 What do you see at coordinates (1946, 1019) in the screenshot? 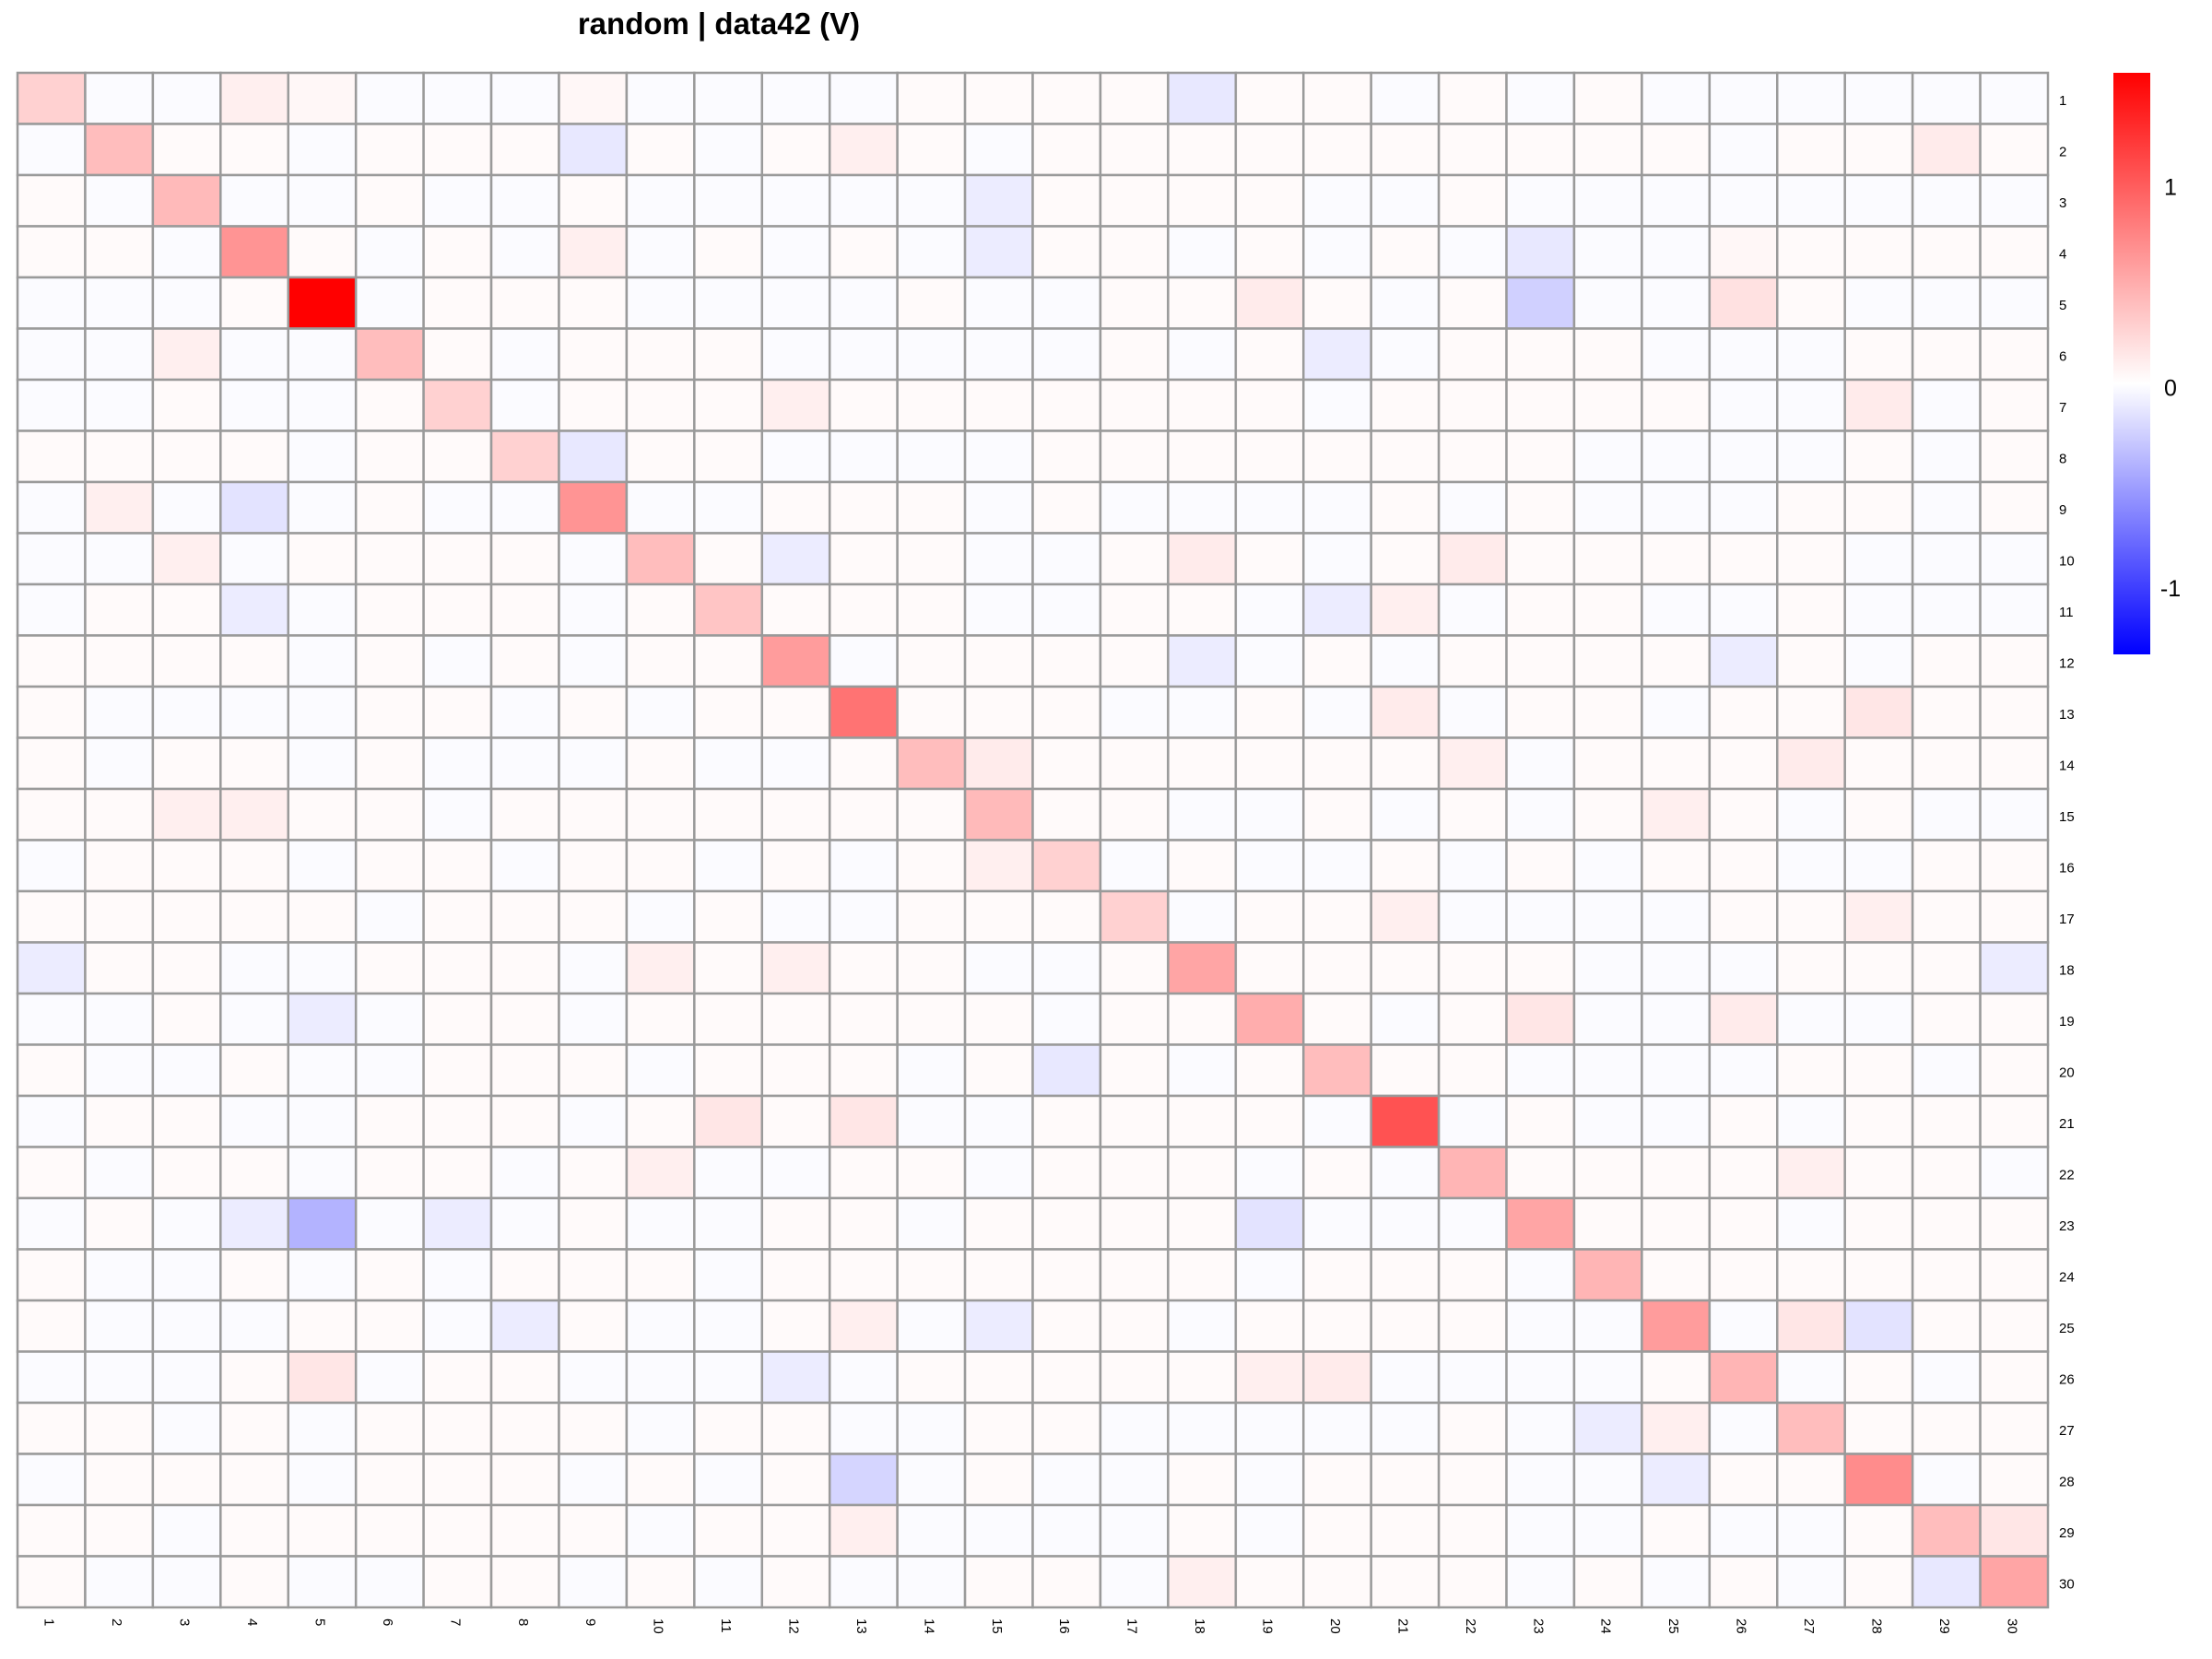
I see `heatmap-cell-r19-c29` at bounding box center [1946, 1019].